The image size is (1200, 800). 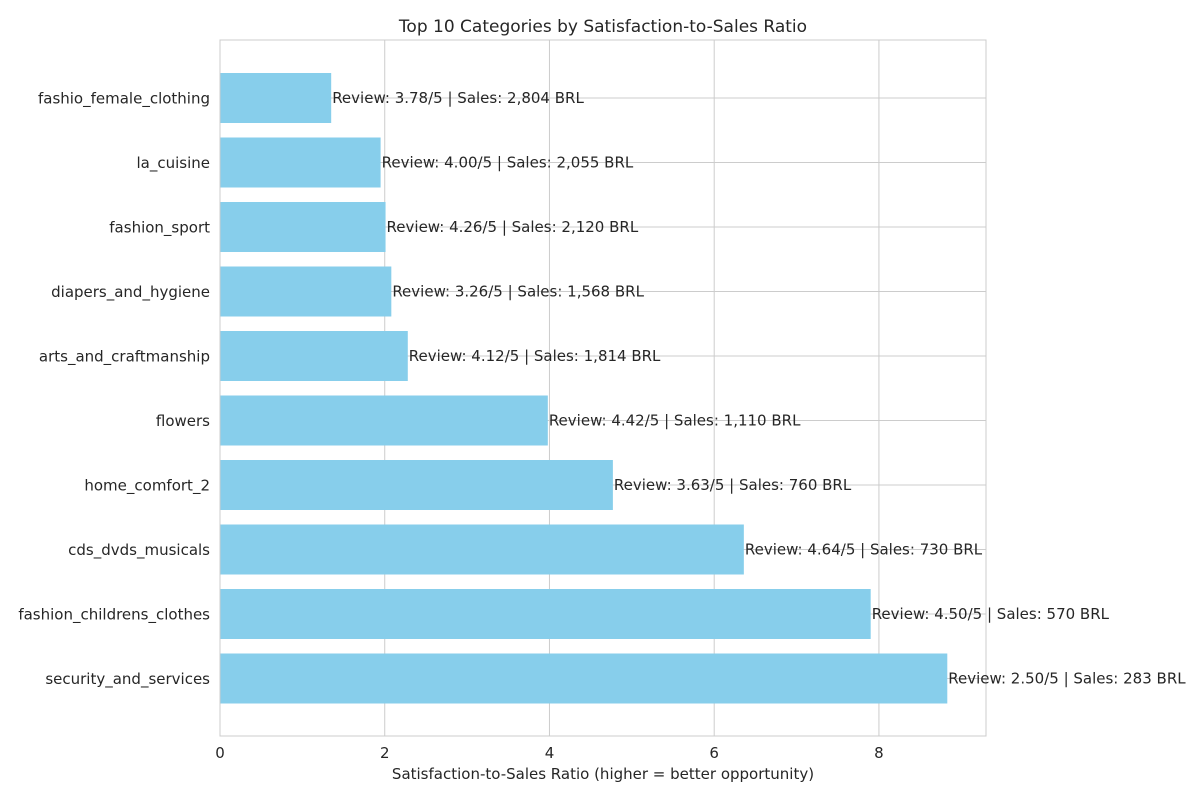 What do you see at coordinates (513, 227) in the screenshot?
I see `bar-data-label: Review: 4.26/5 | Sales: 2,120 BRL` at bounding box center [513, 227].